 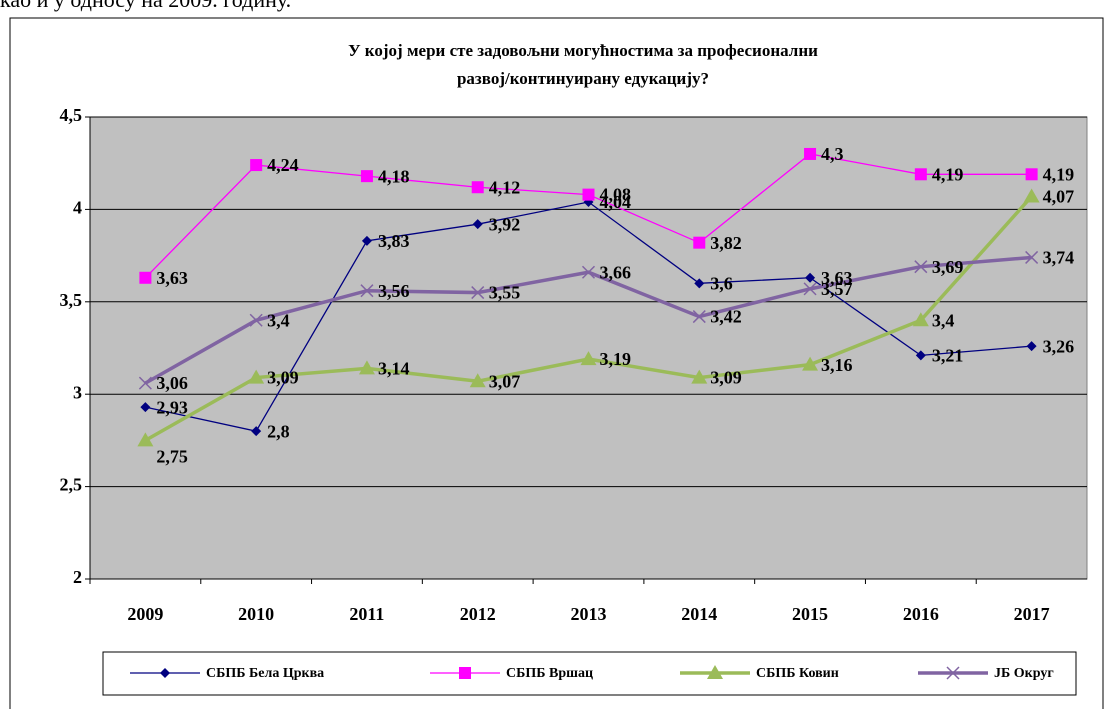 What do you see at coordinates (278, 431) in the screenshot?
I see `data-label: 2,8` at bounding box center [278, 431].